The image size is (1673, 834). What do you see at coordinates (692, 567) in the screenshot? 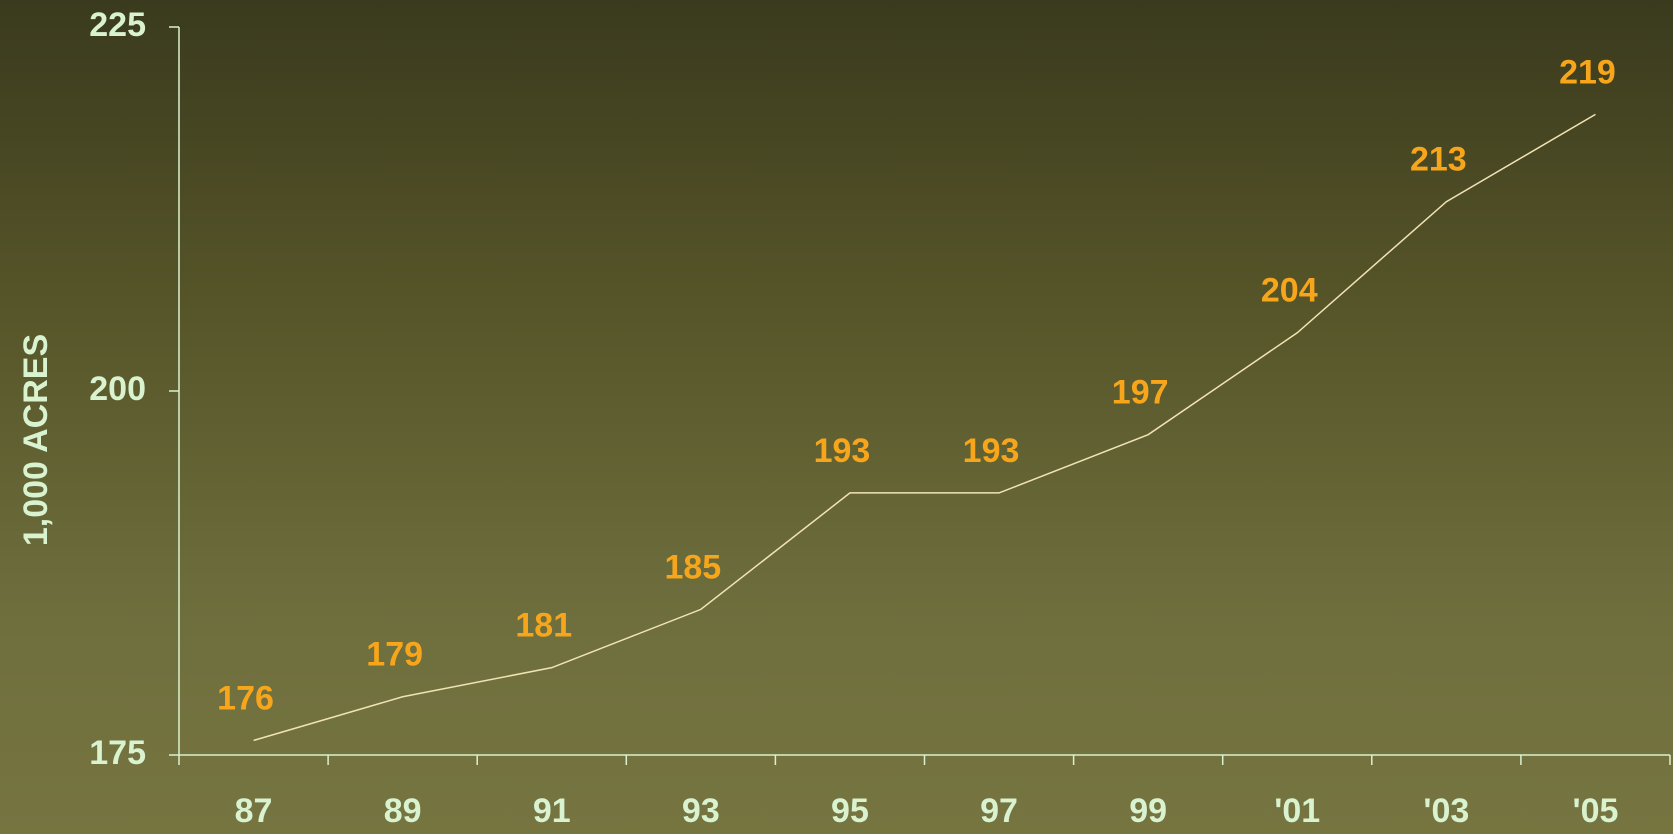
I see `data-label: 185` at bounding box center [692, 567].